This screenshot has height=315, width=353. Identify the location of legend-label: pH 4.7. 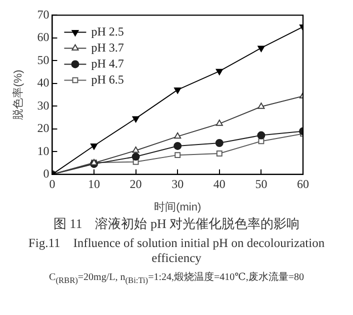
(107, 63).